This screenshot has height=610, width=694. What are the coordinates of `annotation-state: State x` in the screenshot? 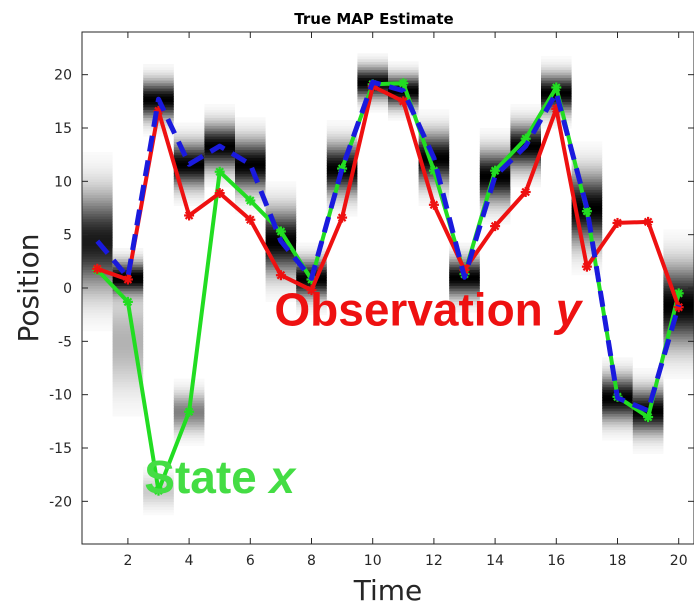 It's located at (220, 477).